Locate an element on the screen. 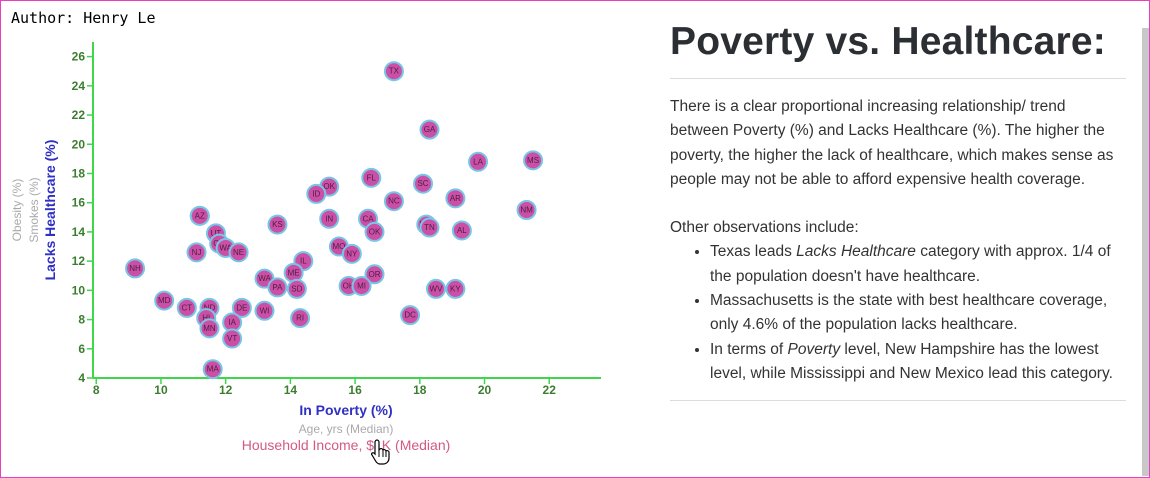 This screenshot has width=1150, height=478. data-point: AR is located at coordinates (455, 198).